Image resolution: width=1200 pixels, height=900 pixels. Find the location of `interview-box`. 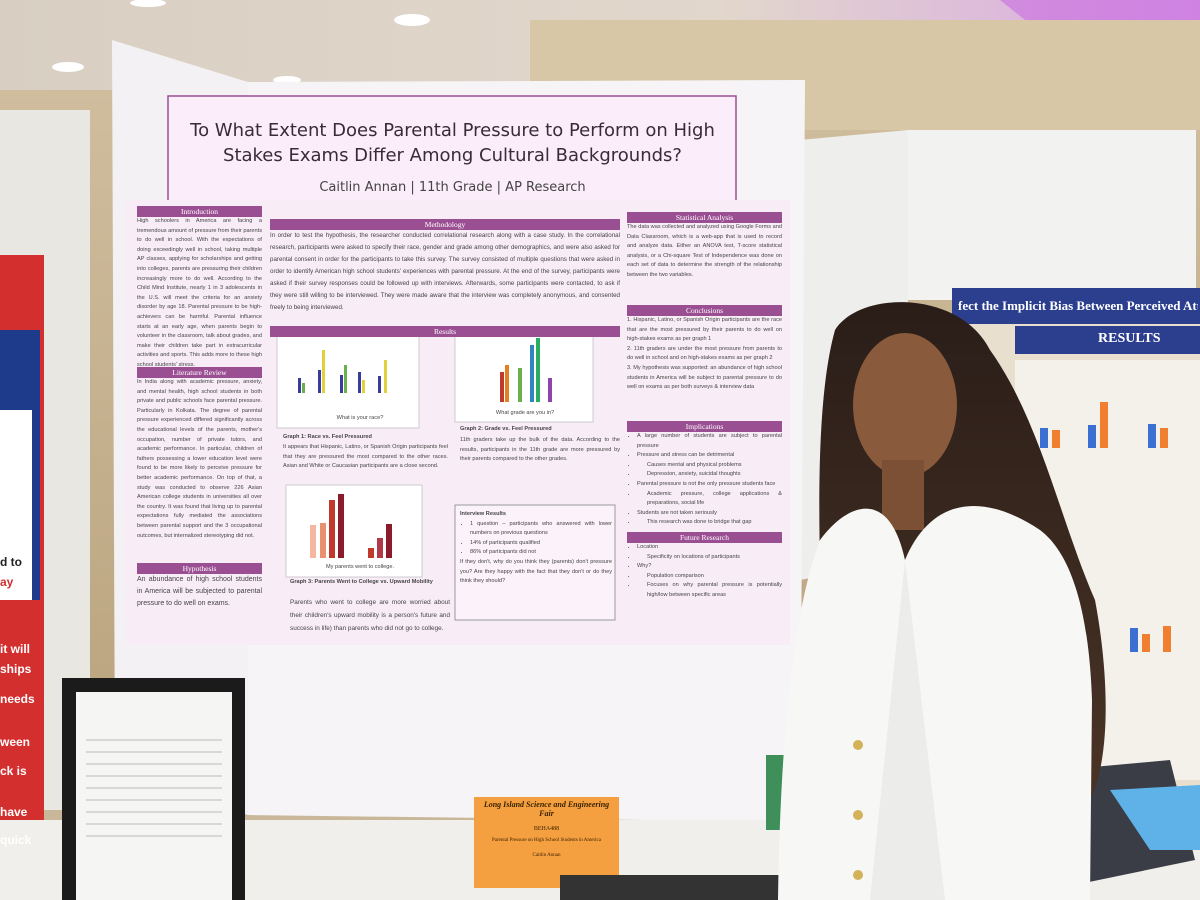

interview-box is located at coordinates (535, 562).